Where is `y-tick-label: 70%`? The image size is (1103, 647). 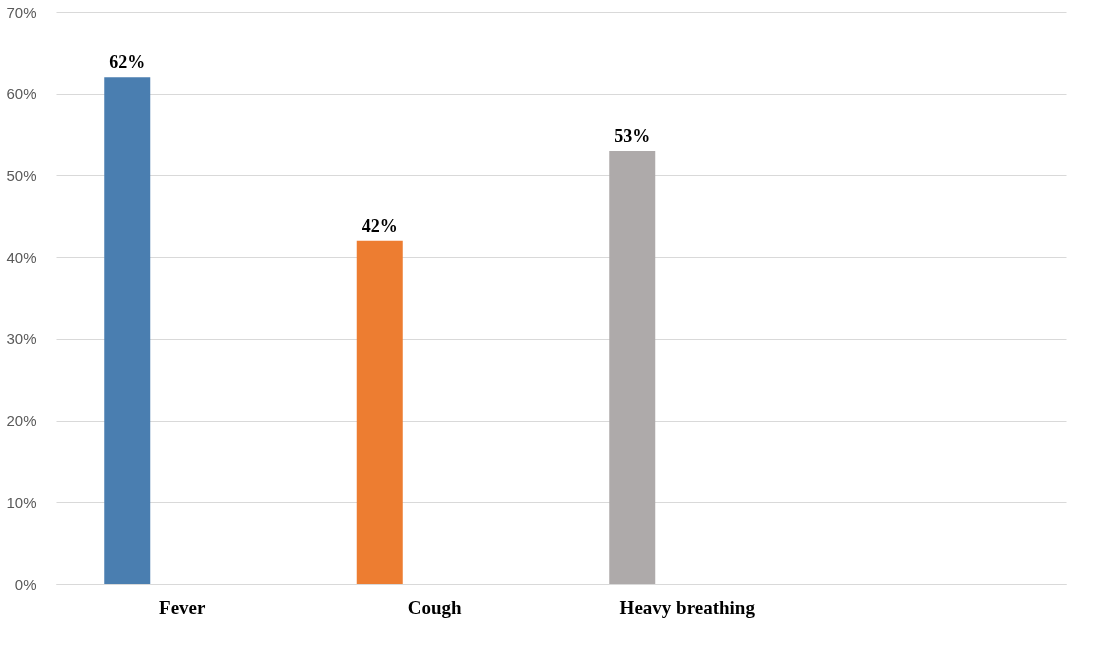
y-tick-label: 70% is located at coordinates (21, 12).